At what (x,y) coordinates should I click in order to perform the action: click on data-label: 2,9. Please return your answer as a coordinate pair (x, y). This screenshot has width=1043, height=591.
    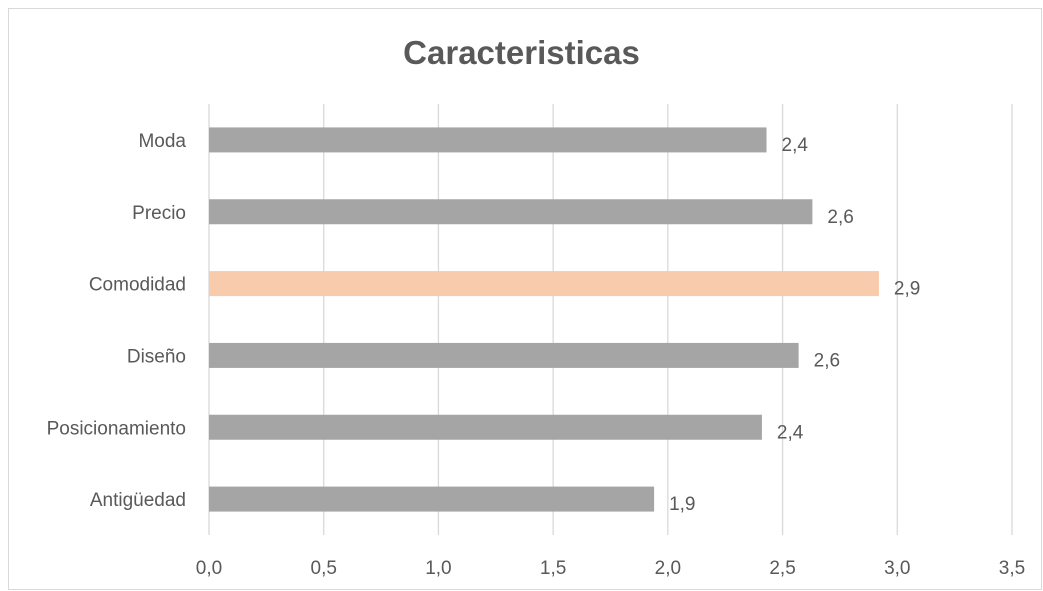
    Looking at the image, I should click on (907, 289).